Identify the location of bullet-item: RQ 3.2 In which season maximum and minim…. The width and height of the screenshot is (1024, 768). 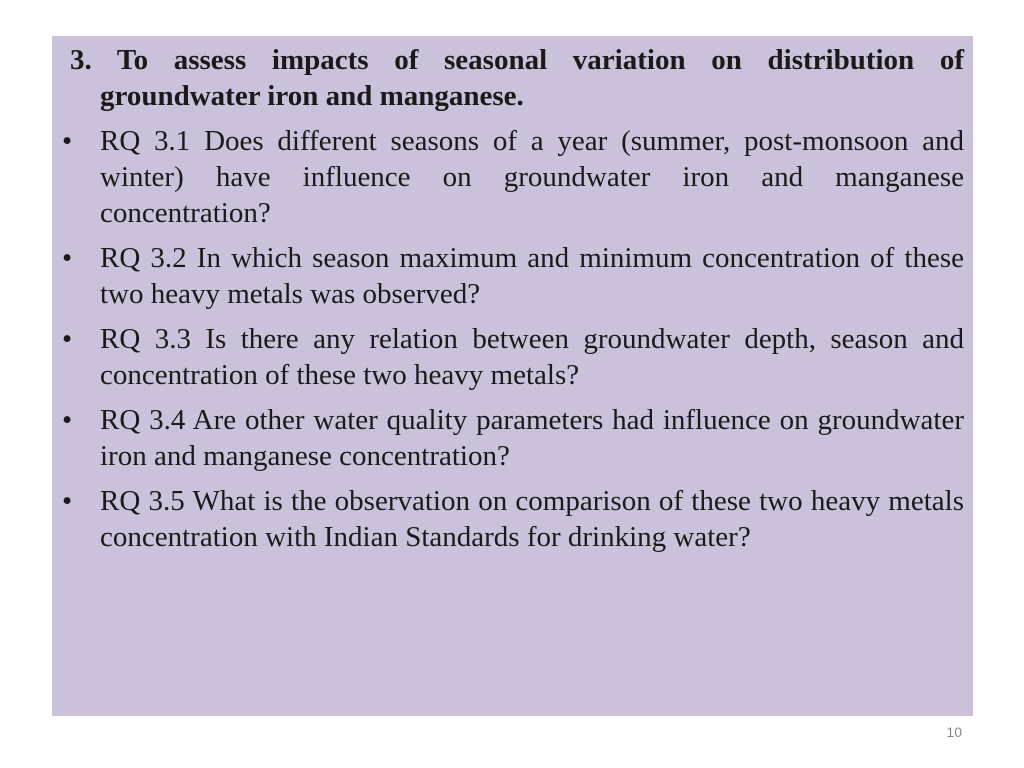
(513, 276).